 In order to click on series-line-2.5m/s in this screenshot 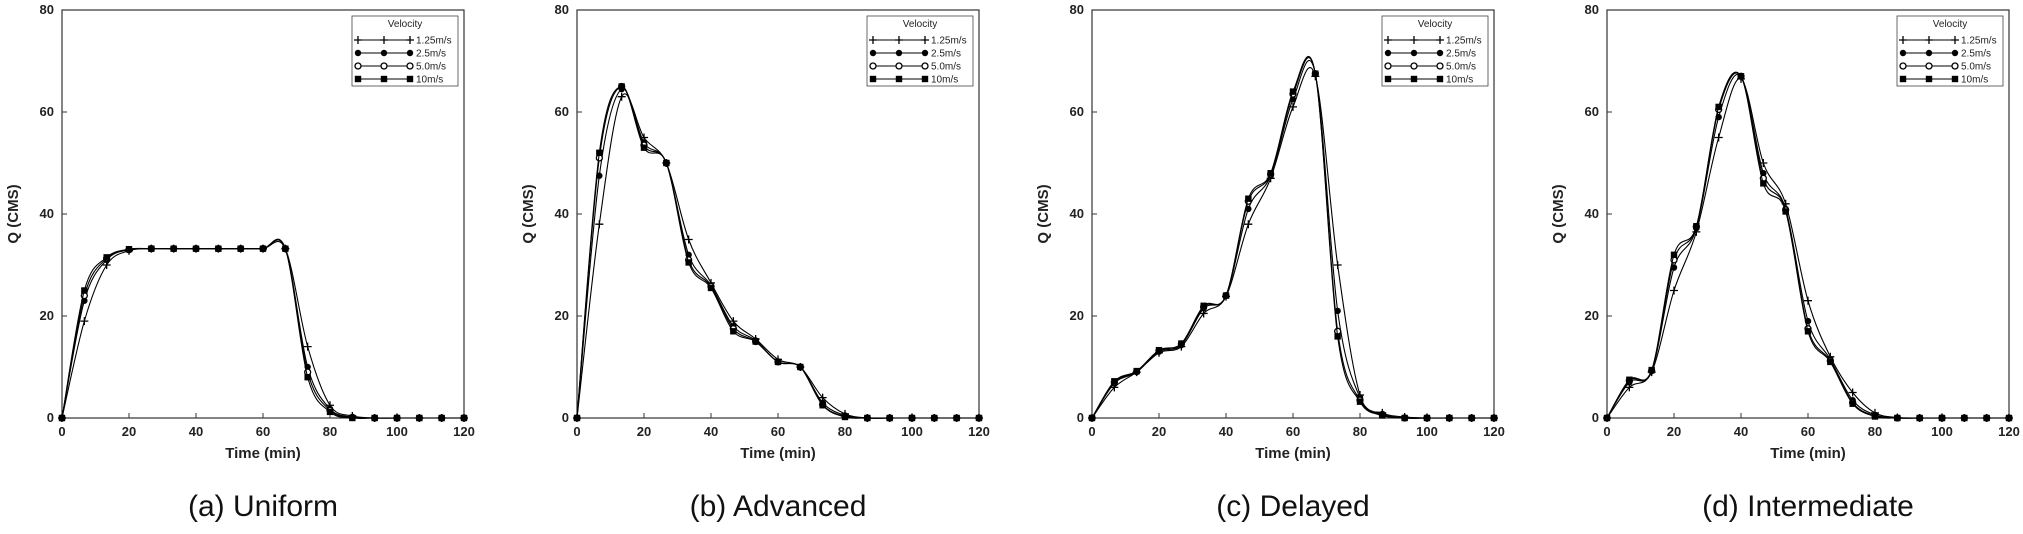, I will do `click(1807, 246)`.